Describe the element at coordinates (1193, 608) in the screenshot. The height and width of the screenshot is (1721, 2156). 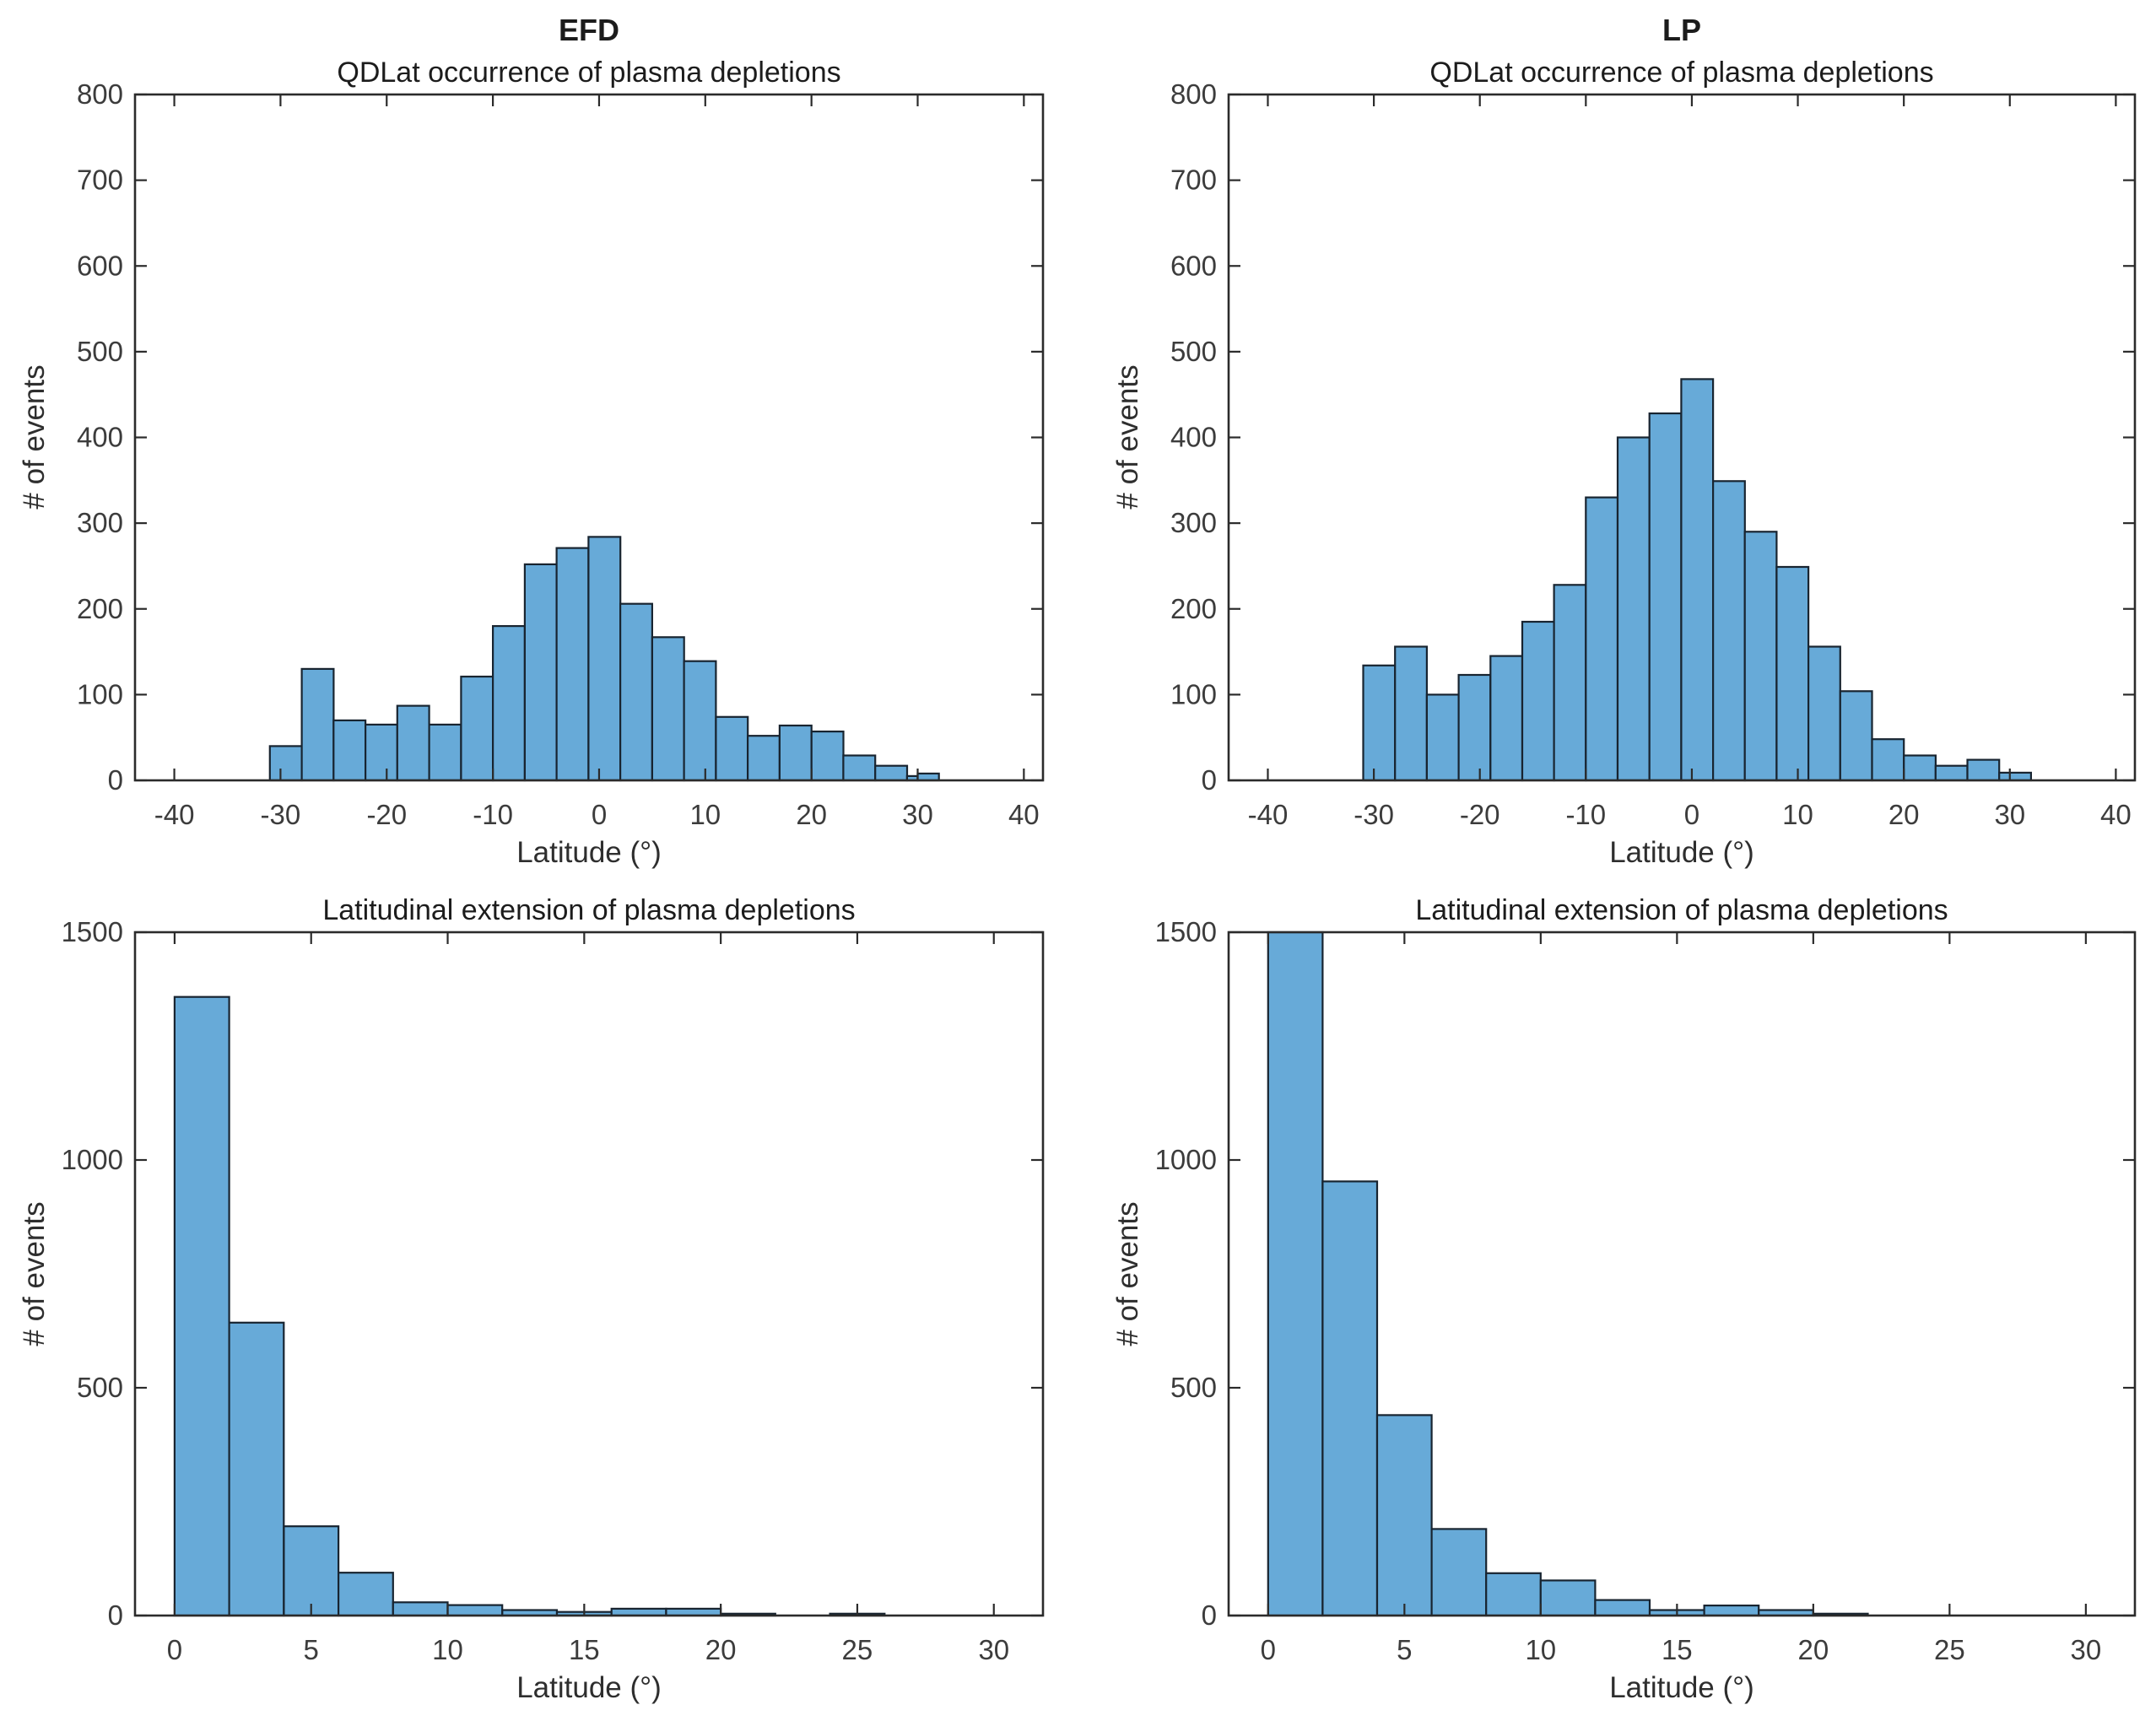
I see `y-tick-label: 200` at that location.